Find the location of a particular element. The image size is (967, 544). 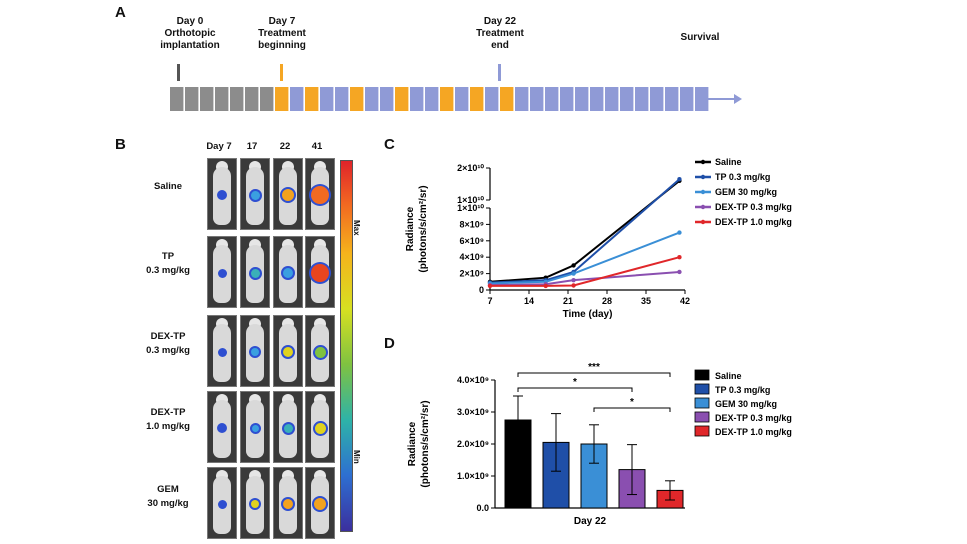

day22-label: Day 22 Treatment end is located at coordinates (500, 34).